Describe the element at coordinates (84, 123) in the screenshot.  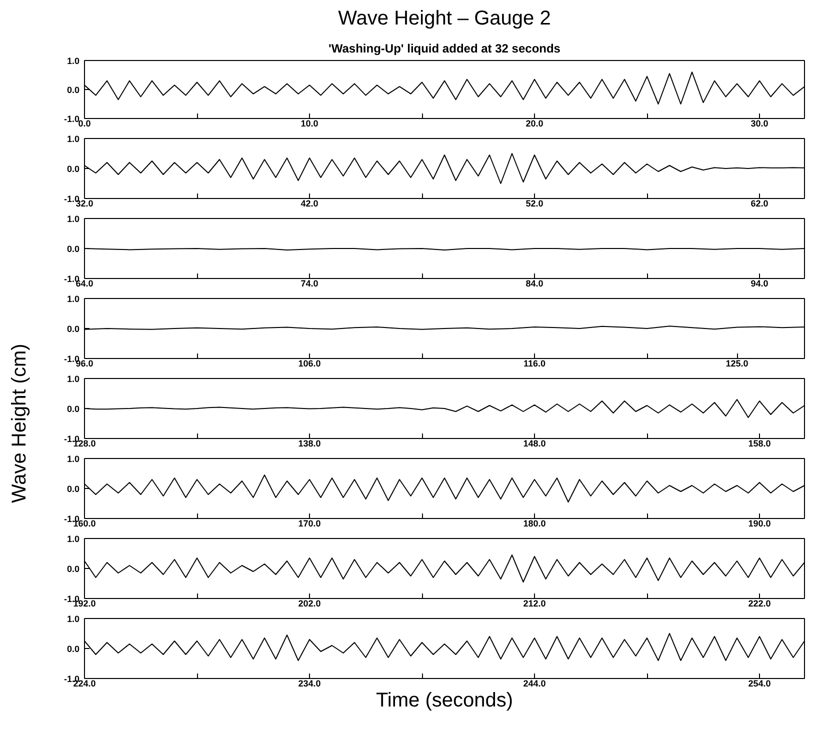
I see `x-tick-label: 0.0` at that location.